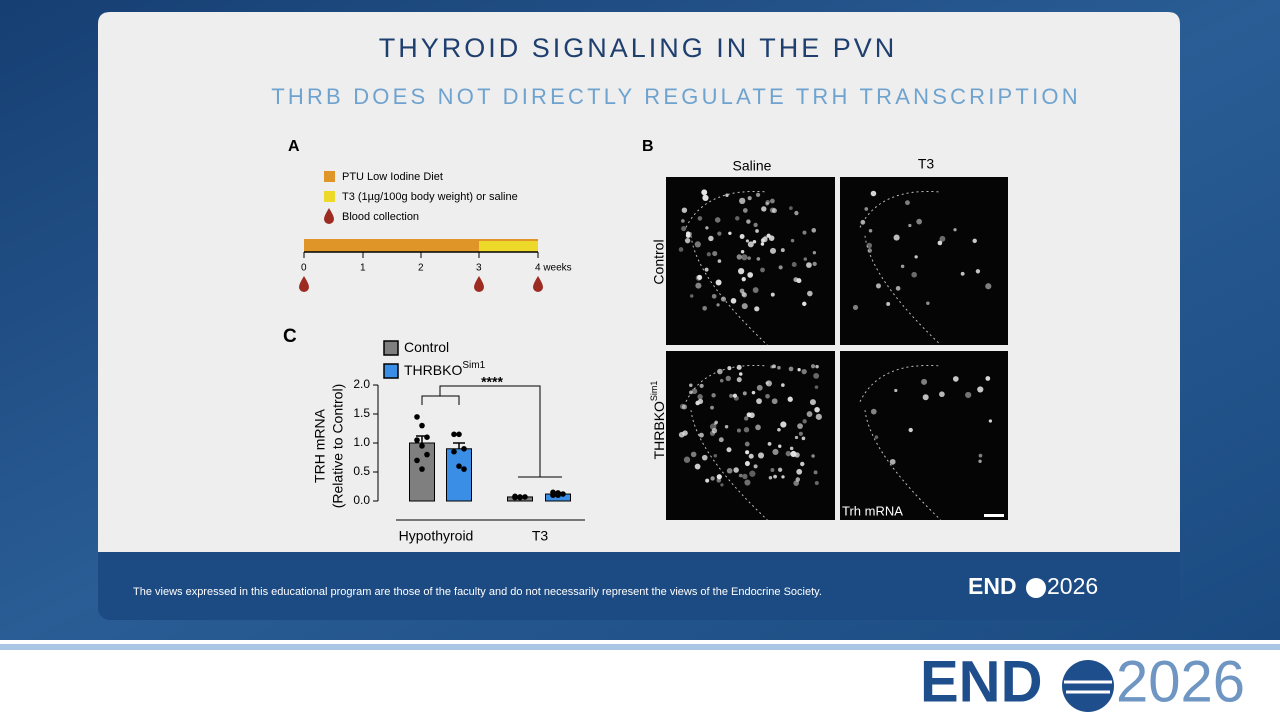  I want to click on legend-label: Control, so click(426, 347).